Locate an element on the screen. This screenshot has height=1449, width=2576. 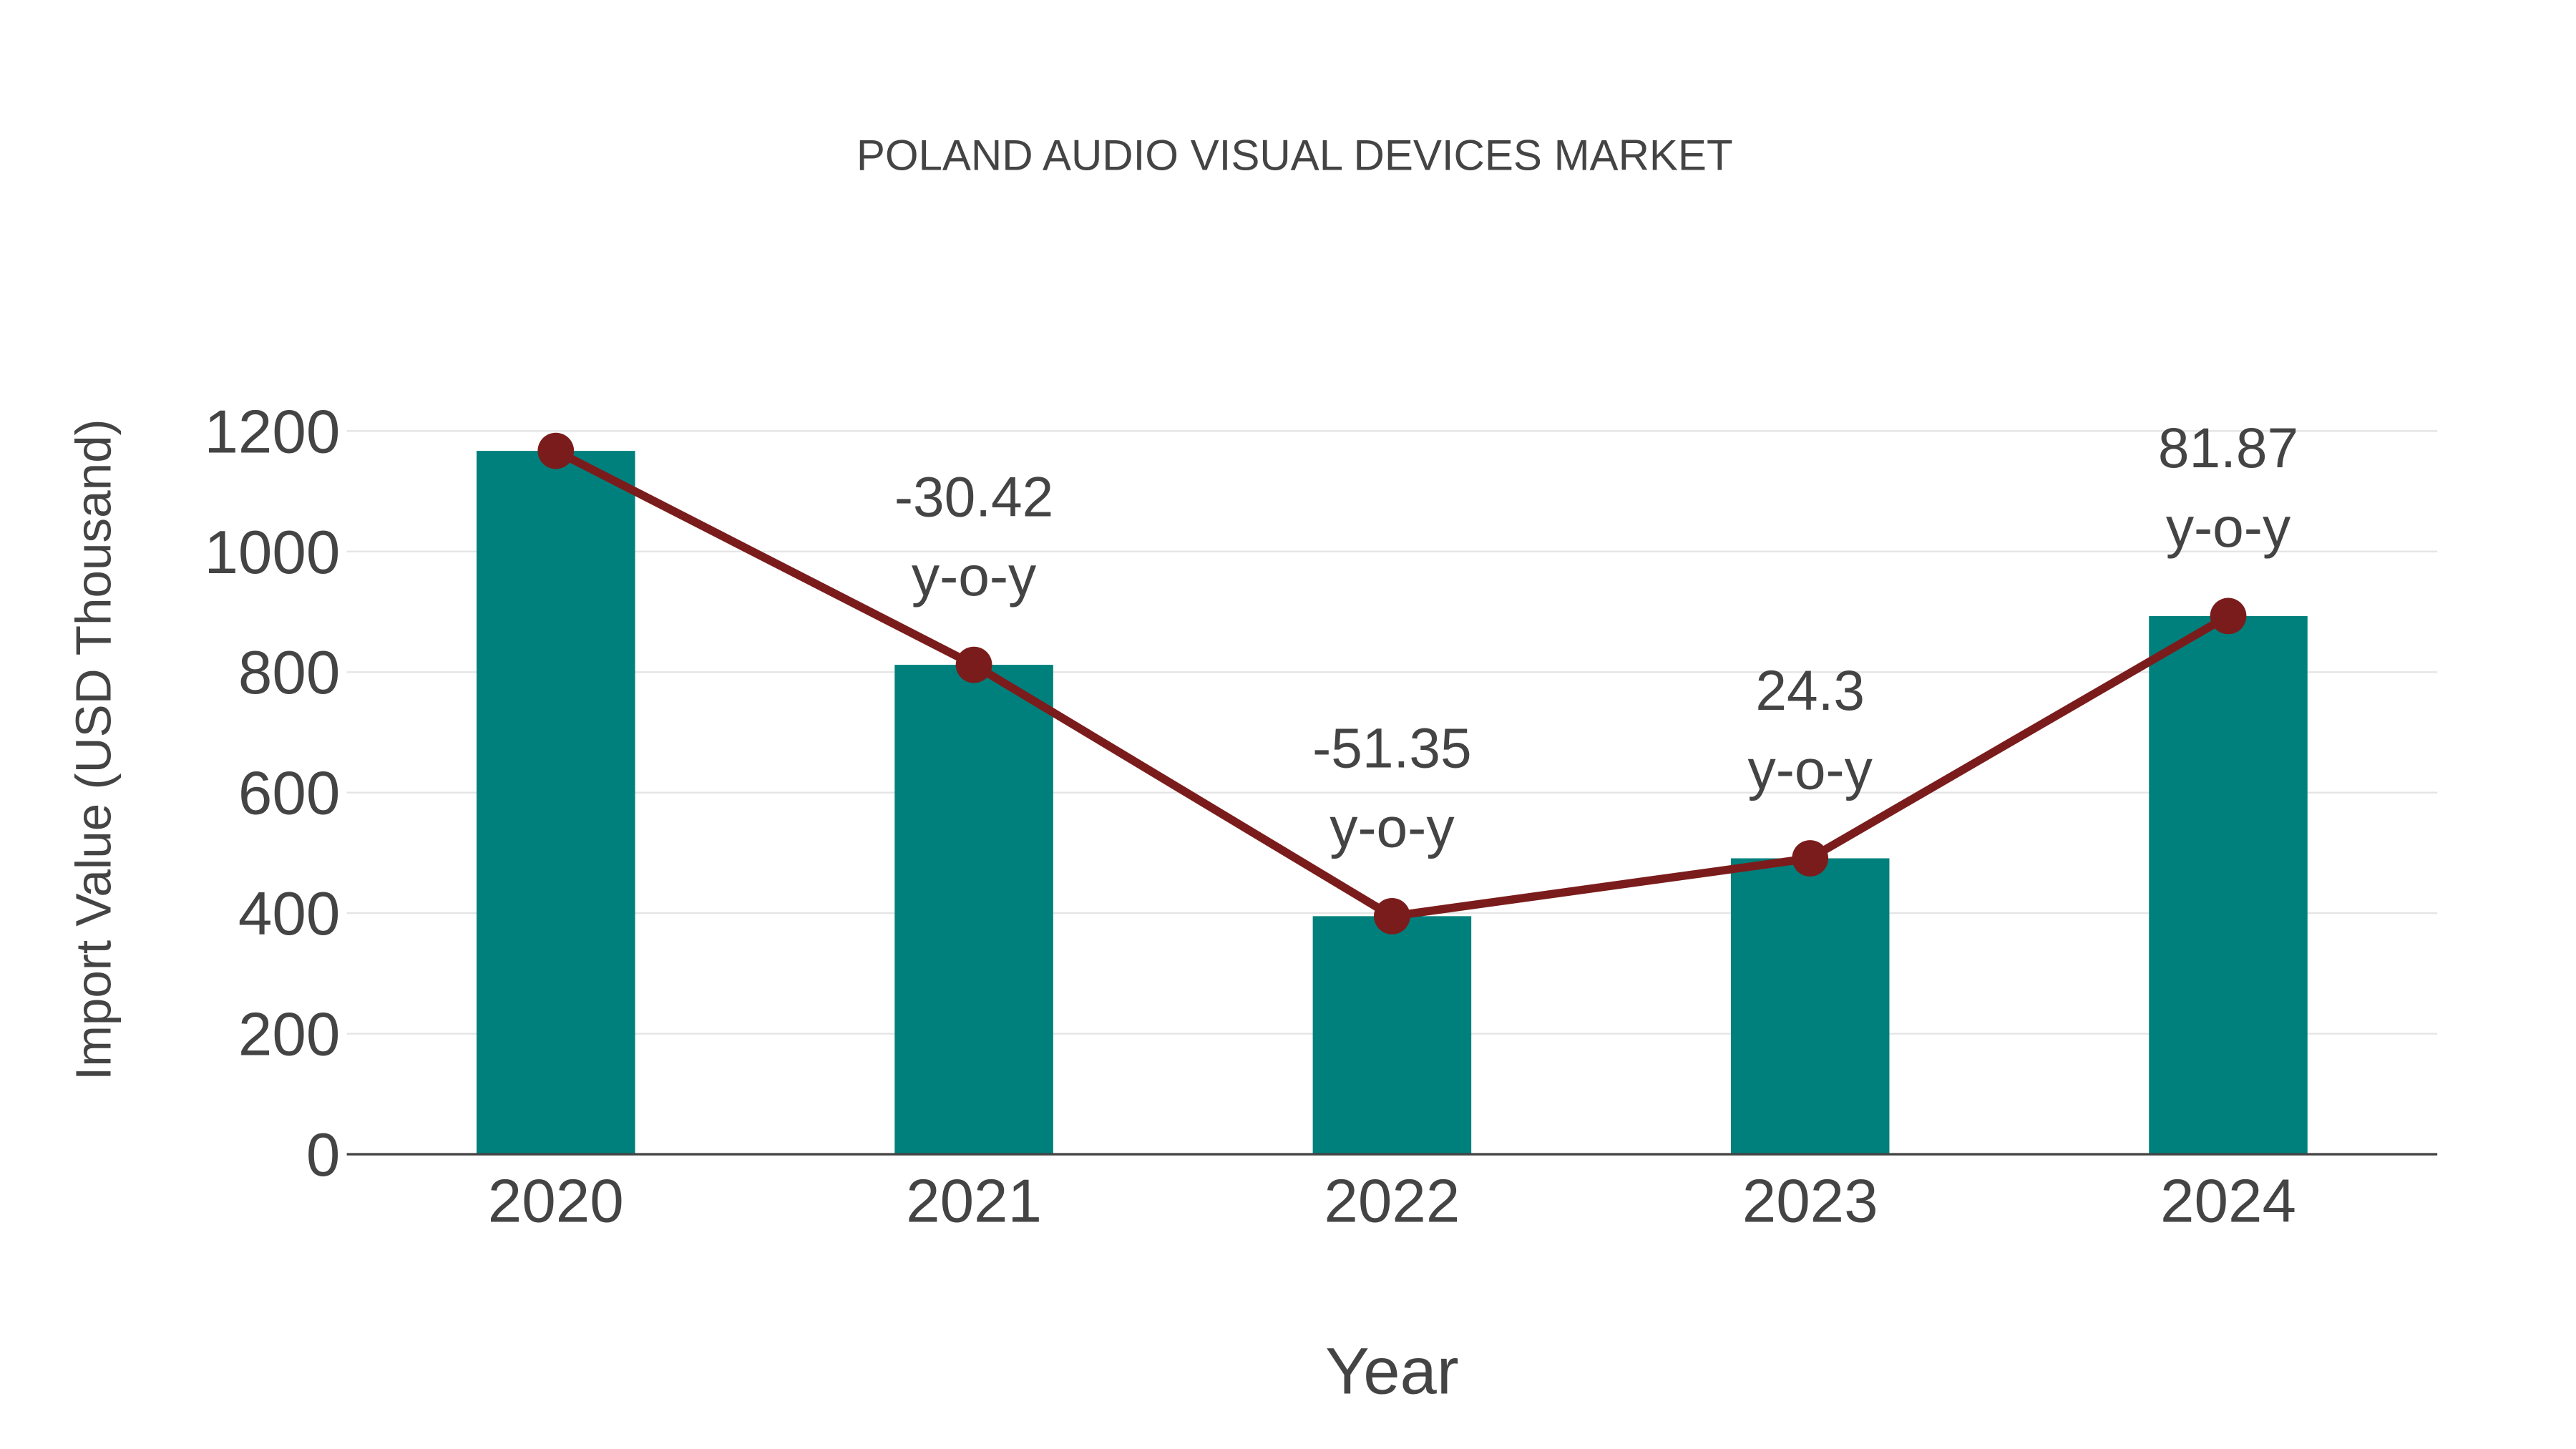
y-tick-label: 1000 is located at coordinates (272, 553).